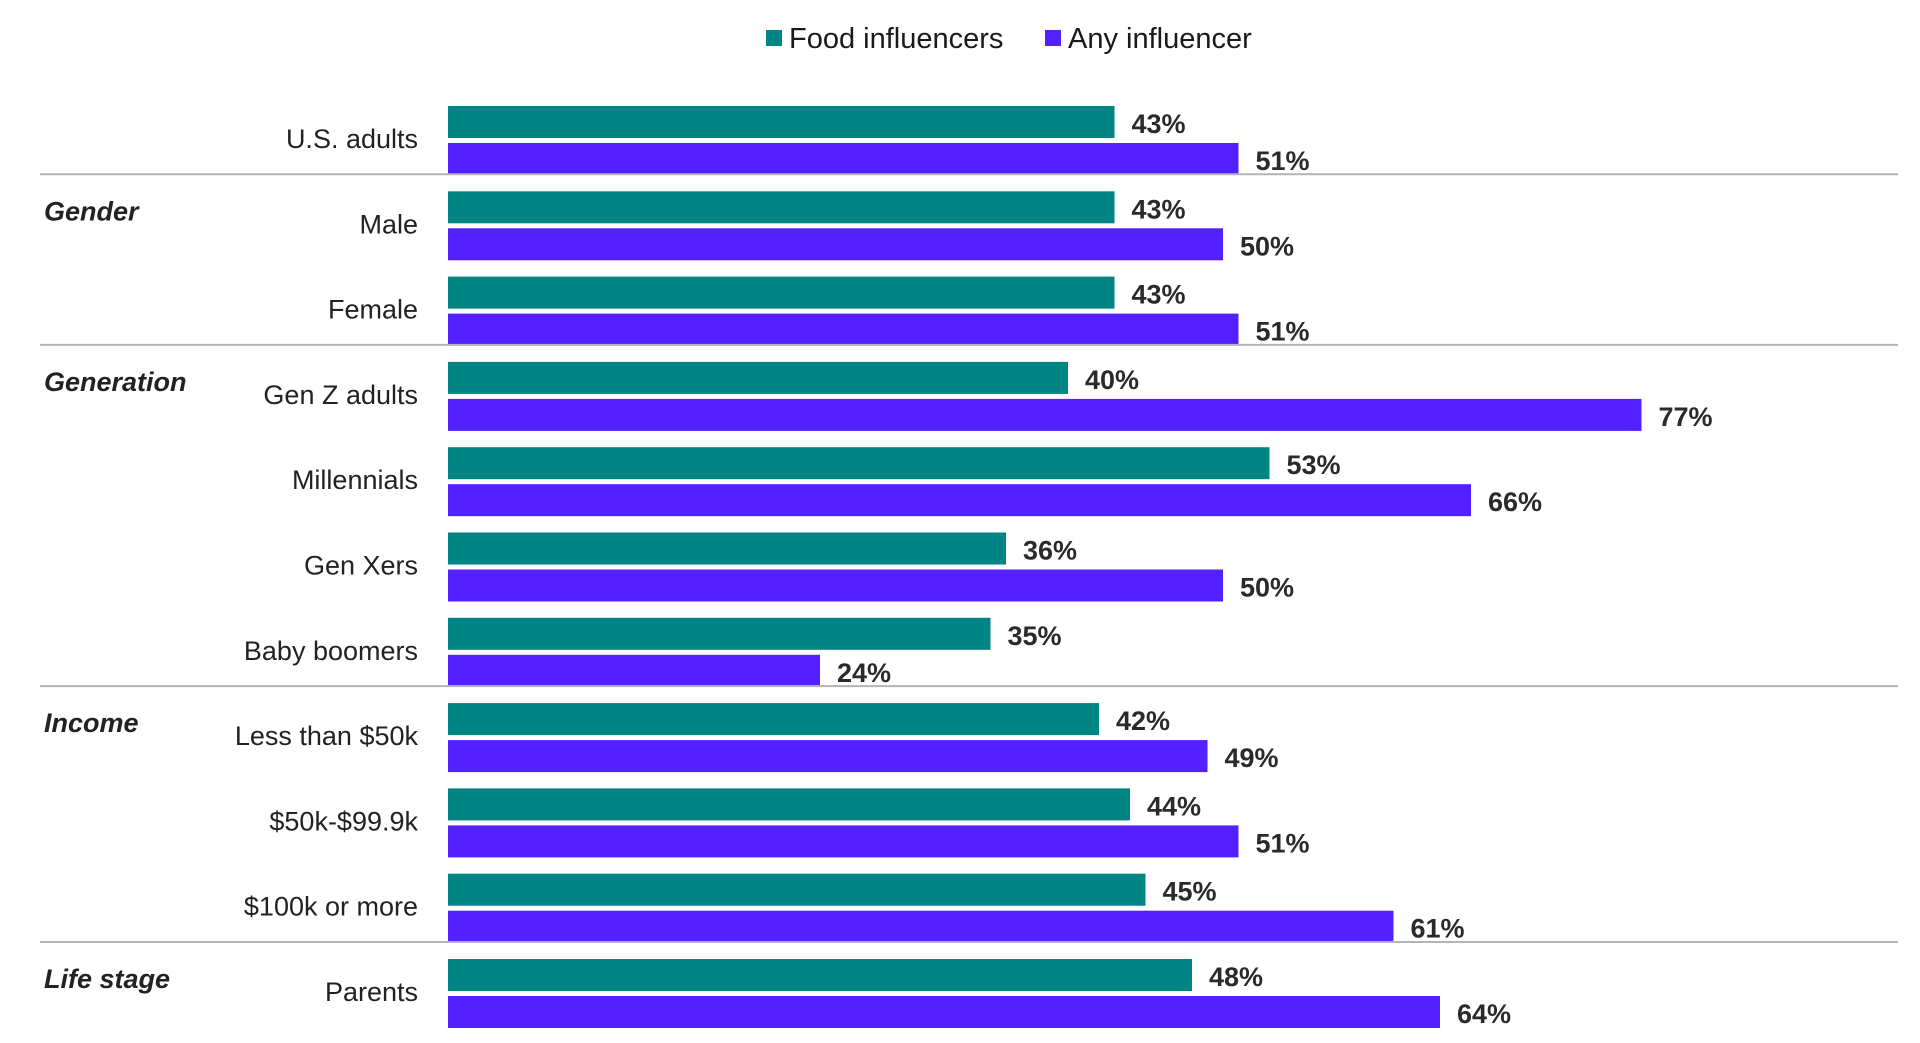 The height and width of the screenshot is (1043, 1920). I want to click on category-label: $100k or more, so click(331, 907).